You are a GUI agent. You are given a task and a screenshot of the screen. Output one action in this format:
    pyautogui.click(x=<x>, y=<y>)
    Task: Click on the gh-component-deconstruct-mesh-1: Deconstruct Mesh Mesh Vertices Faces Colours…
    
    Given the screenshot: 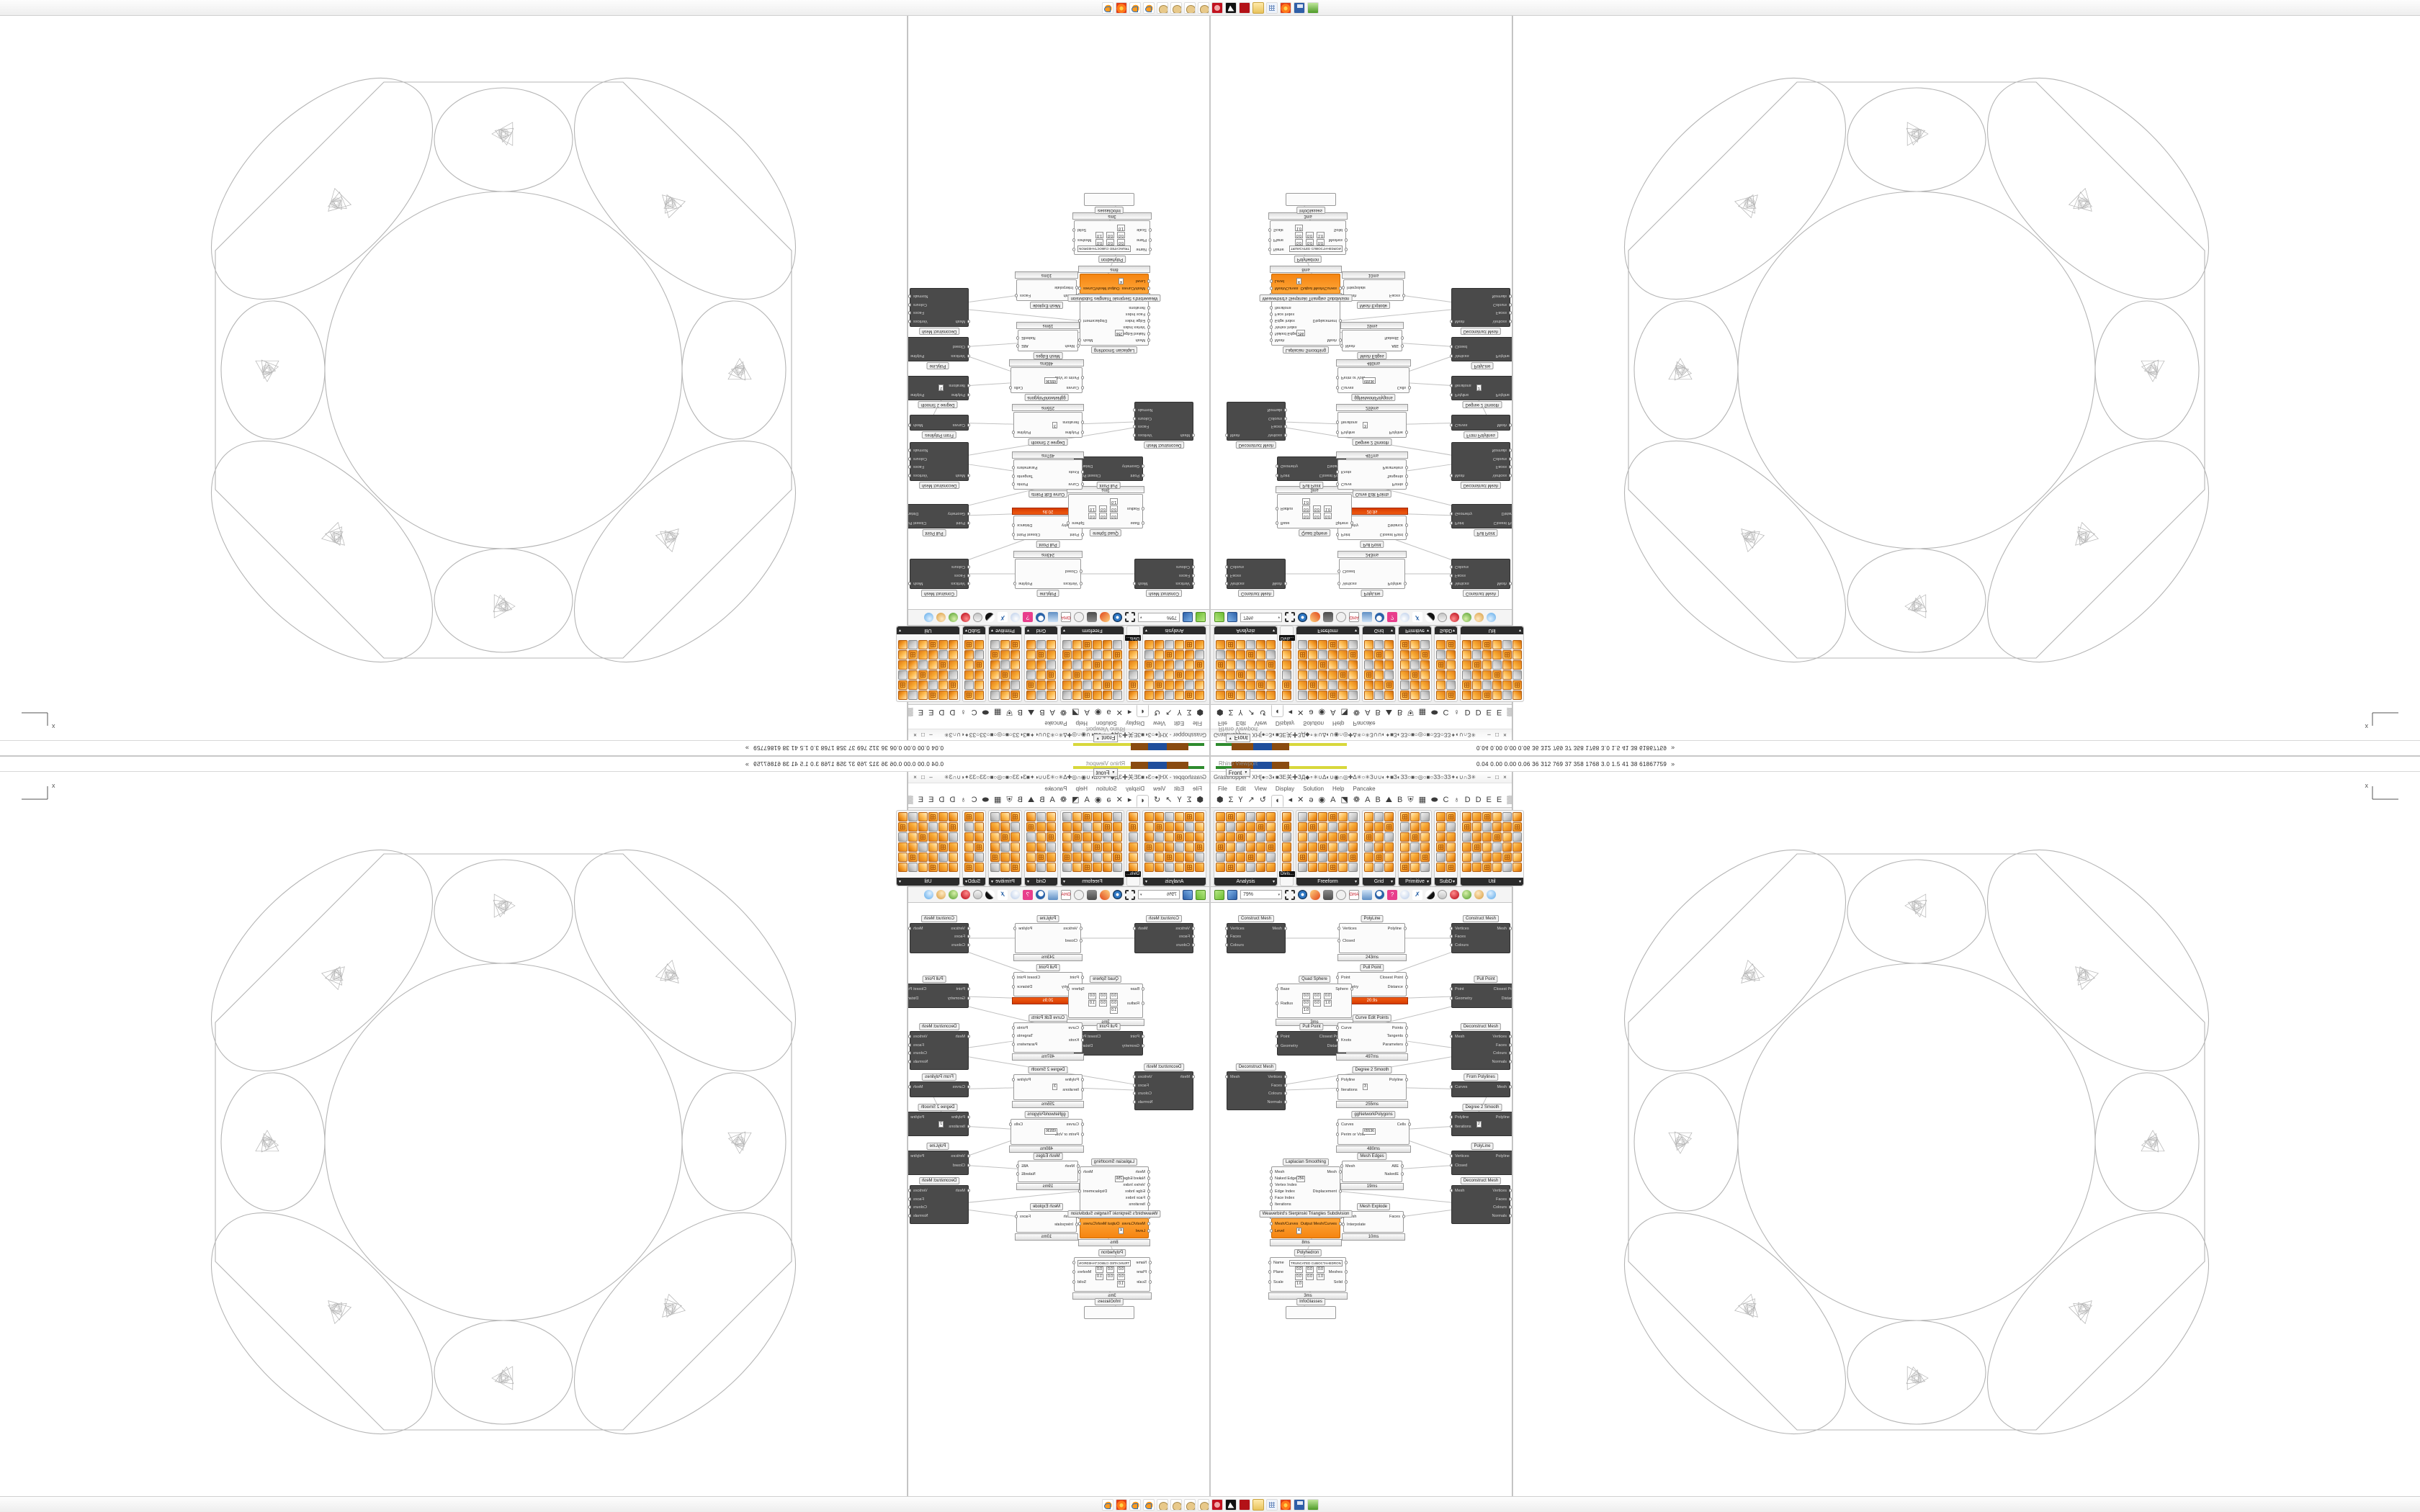 What is the action you would take?
    pyautogui.click(x=1481, y=465)
    